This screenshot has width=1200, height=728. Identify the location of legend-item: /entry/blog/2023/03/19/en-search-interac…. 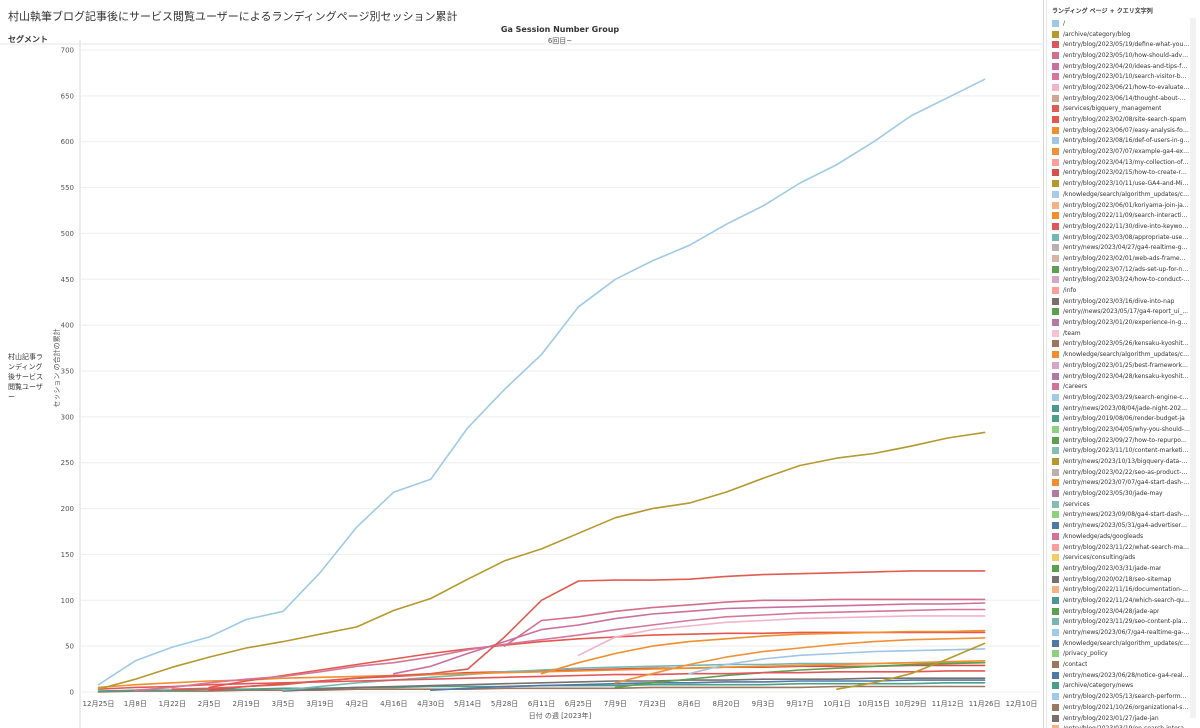
(1121, 725).